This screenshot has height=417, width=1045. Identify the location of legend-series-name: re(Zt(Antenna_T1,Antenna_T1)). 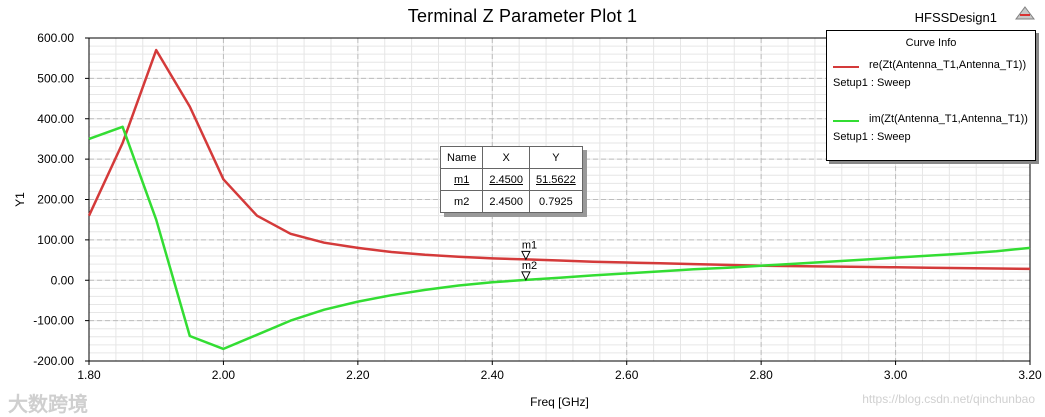
(948, 65).